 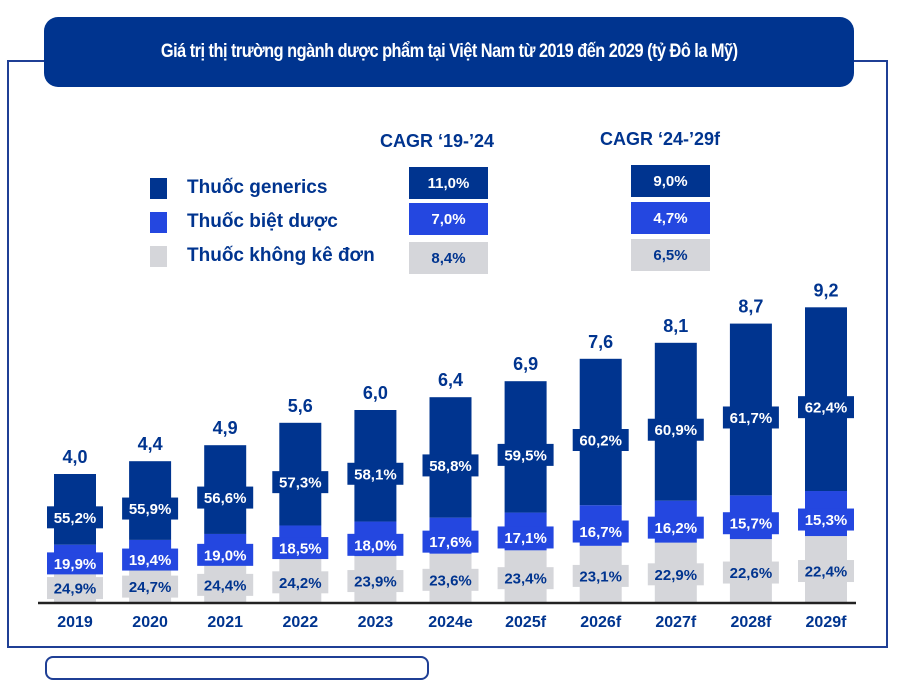 What do you see at coordinates (281, 255) in the screenshot?
I see `legend-label: Thuốc không kê đơn` at bounding box center [281, 255].